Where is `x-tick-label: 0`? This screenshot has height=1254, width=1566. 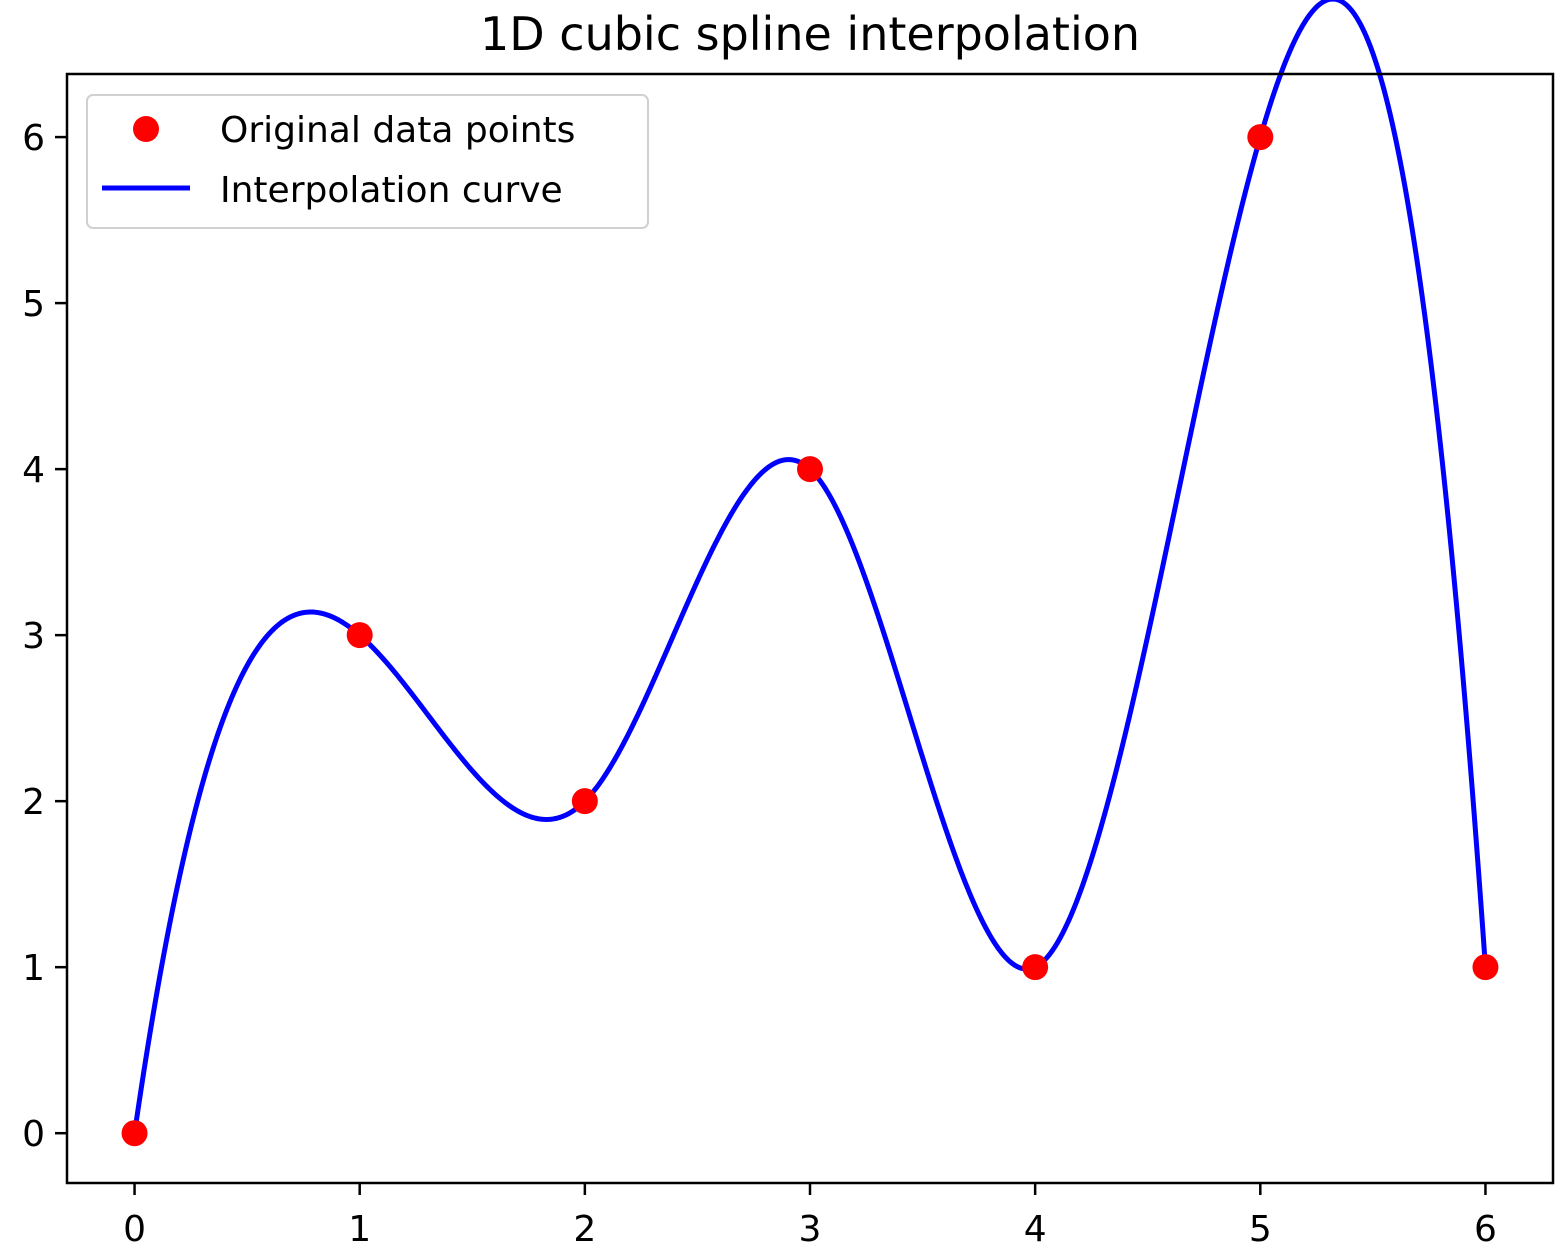
x-tick-label: 0 is located at coordinates (134, 1229).